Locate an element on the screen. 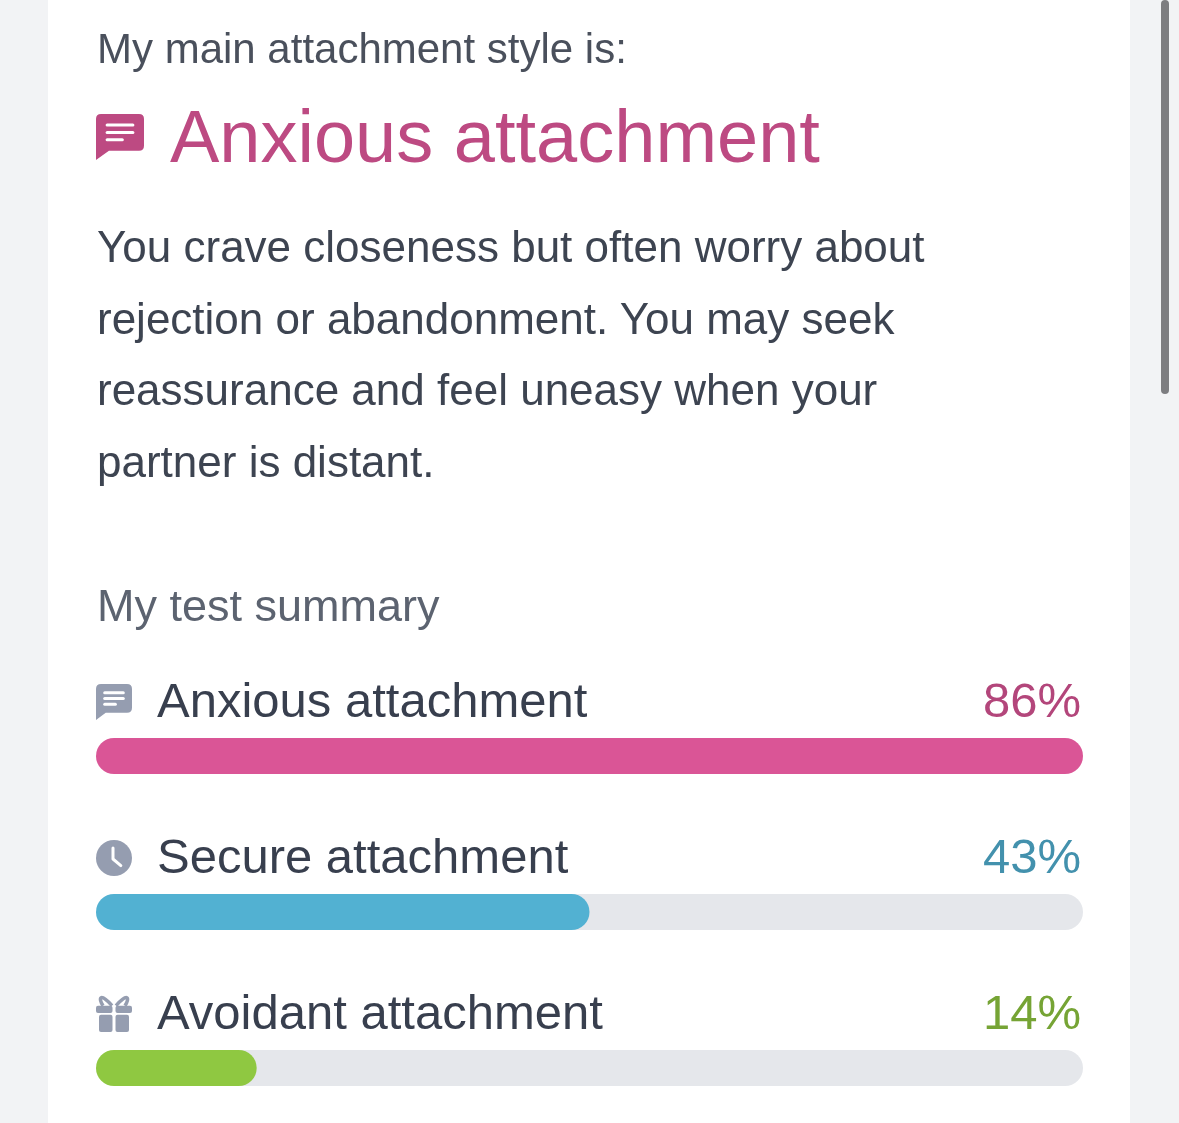 The image size is (1179, 1123). data-label: 86% is located at coordinates (1031, 700).